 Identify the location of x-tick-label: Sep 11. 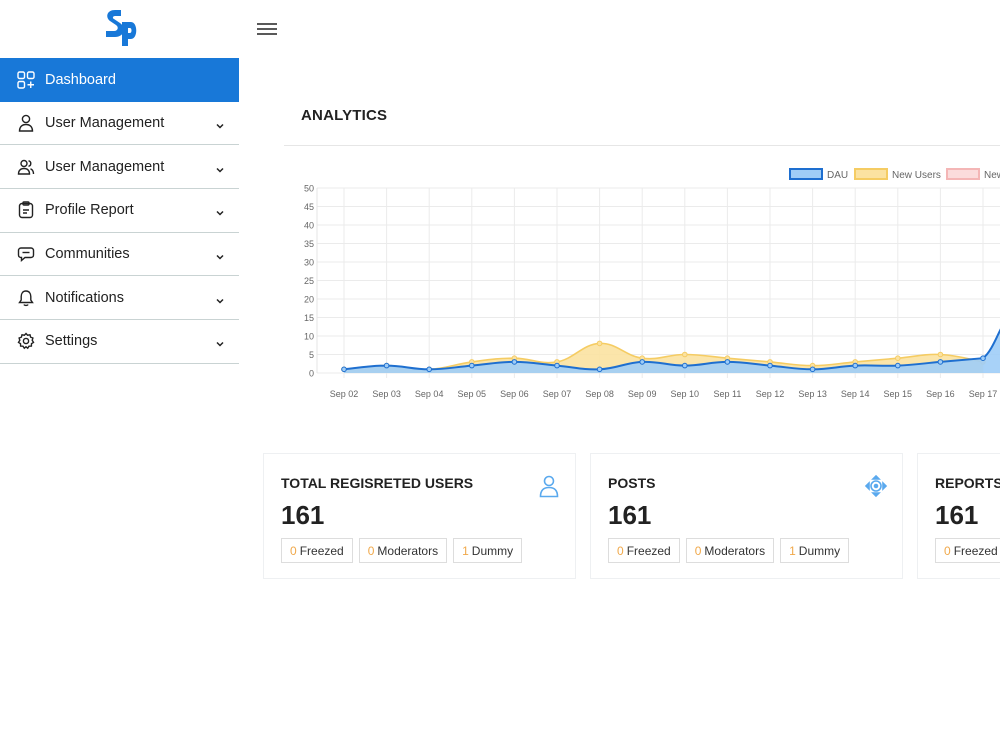
(727, 394).